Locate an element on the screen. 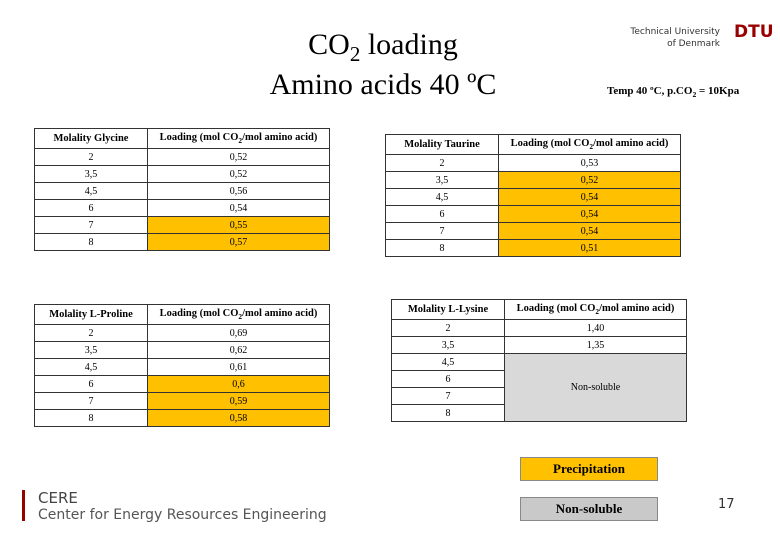 The width and height of the screenshot is (780, 540). table-row: 4,5 0,56 is located at coordinates (182, 191).